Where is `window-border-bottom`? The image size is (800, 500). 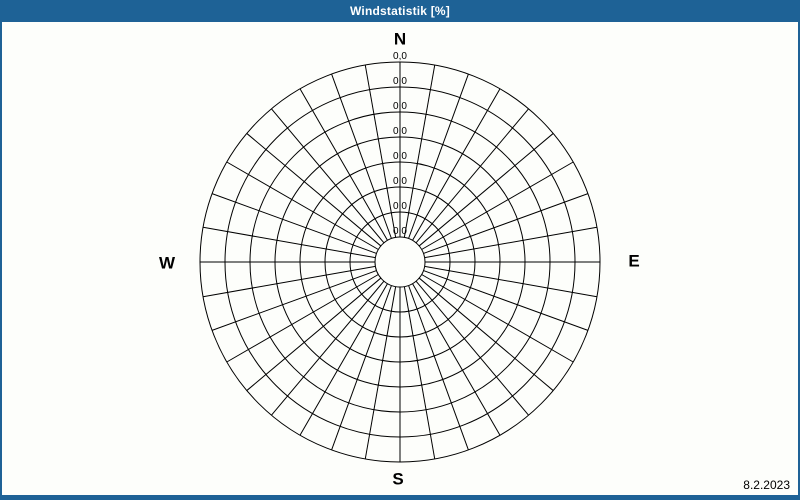
window-border-bottom is located at coordinates (400, 497).